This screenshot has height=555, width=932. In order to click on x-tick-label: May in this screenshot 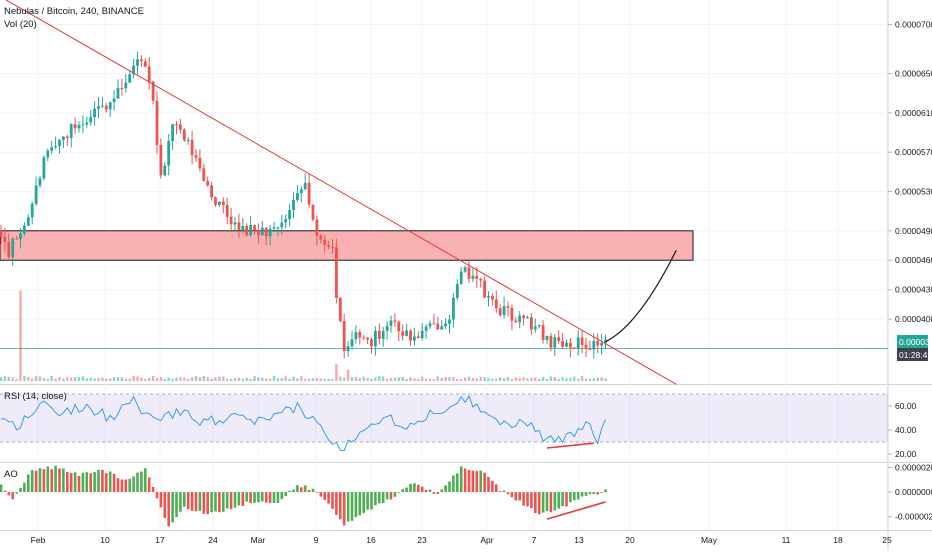, I will do `click(709, 540)`.